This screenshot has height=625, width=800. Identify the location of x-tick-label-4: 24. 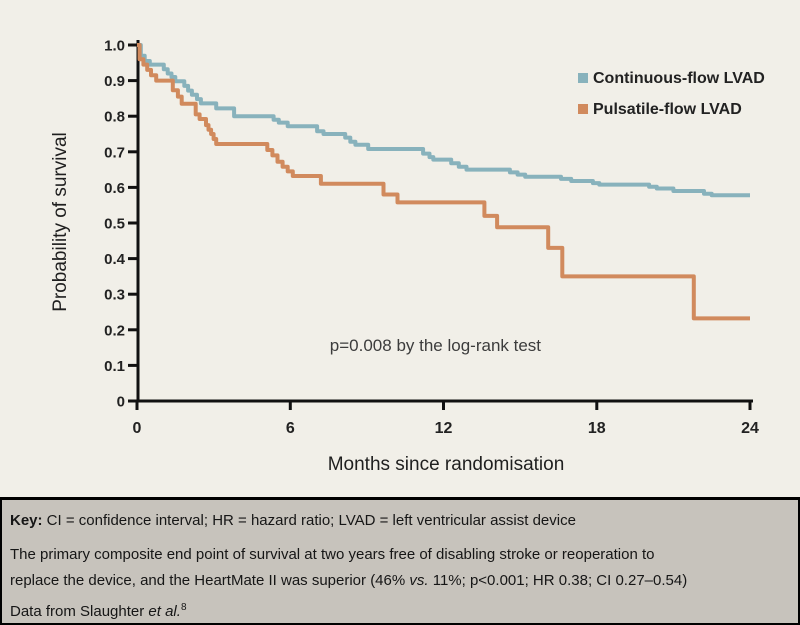
(750, 428).